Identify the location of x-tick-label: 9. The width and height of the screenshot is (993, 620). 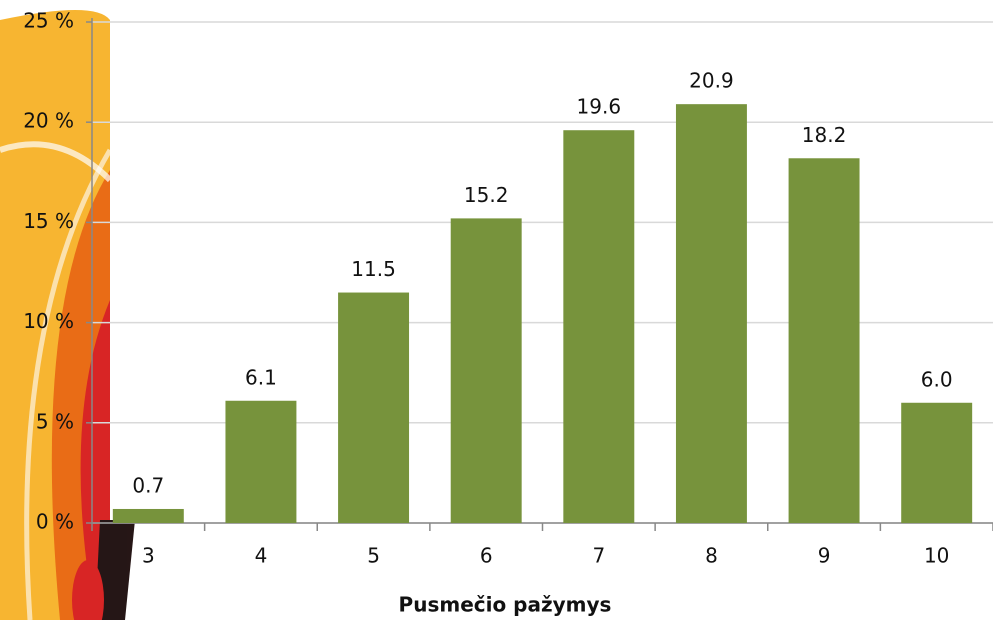
(824, 556).